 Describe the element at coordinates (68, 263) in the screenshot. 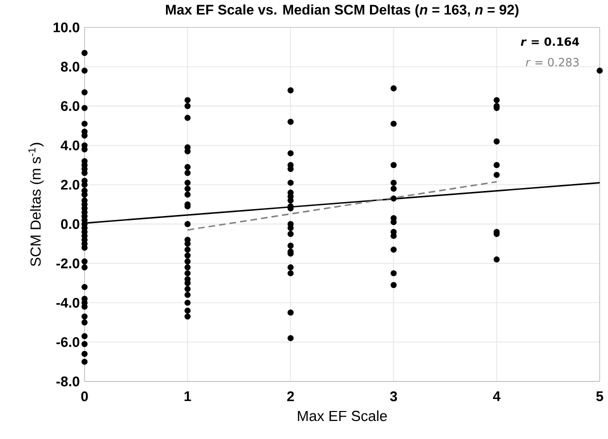

I see `y-tick-label: -2.0` at that location.